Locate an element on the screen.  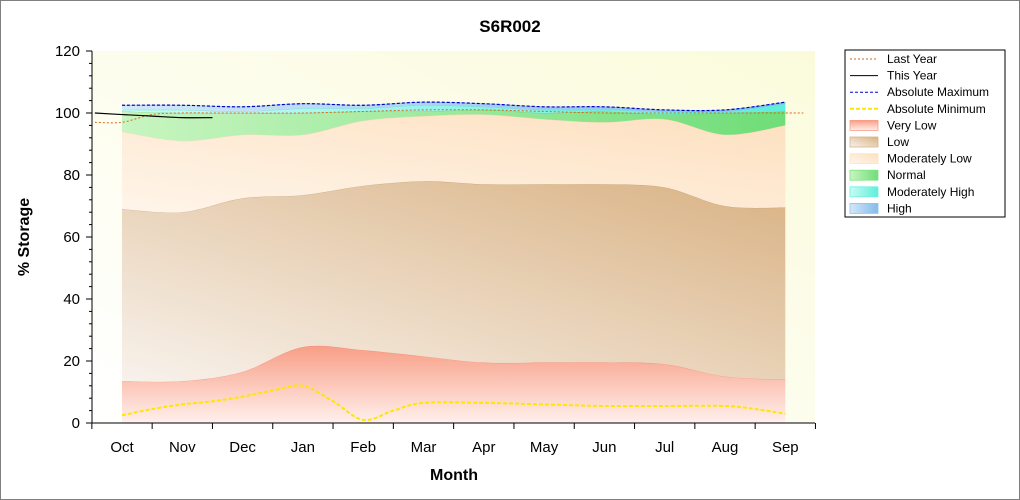
series-absolute-maximum is located at coordinates (453, 106).